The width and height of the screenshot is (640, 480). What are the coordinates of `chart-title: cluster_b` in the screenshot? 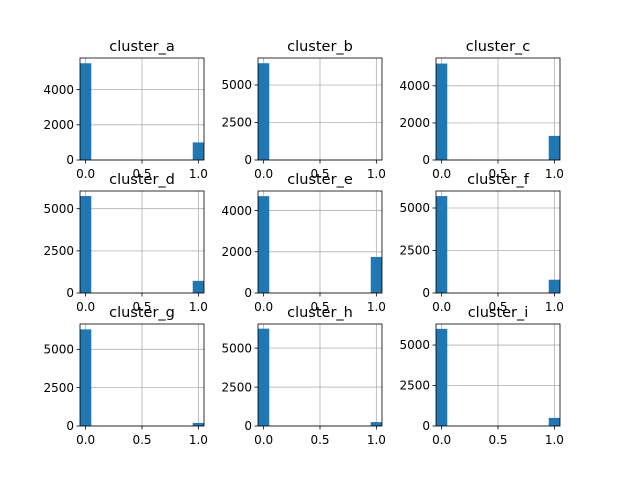 It's located at (320, 47).